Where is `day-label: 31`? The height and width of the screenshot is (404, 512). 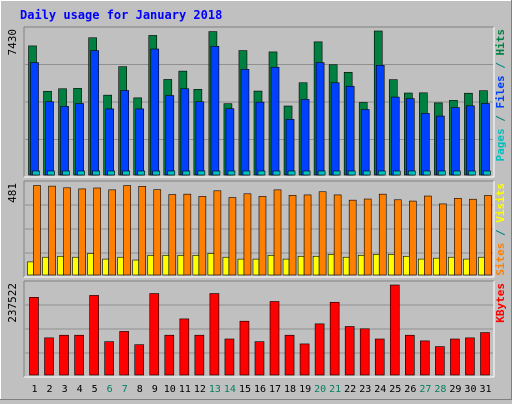 day-label: 31 is located at coordinates (485, 389).